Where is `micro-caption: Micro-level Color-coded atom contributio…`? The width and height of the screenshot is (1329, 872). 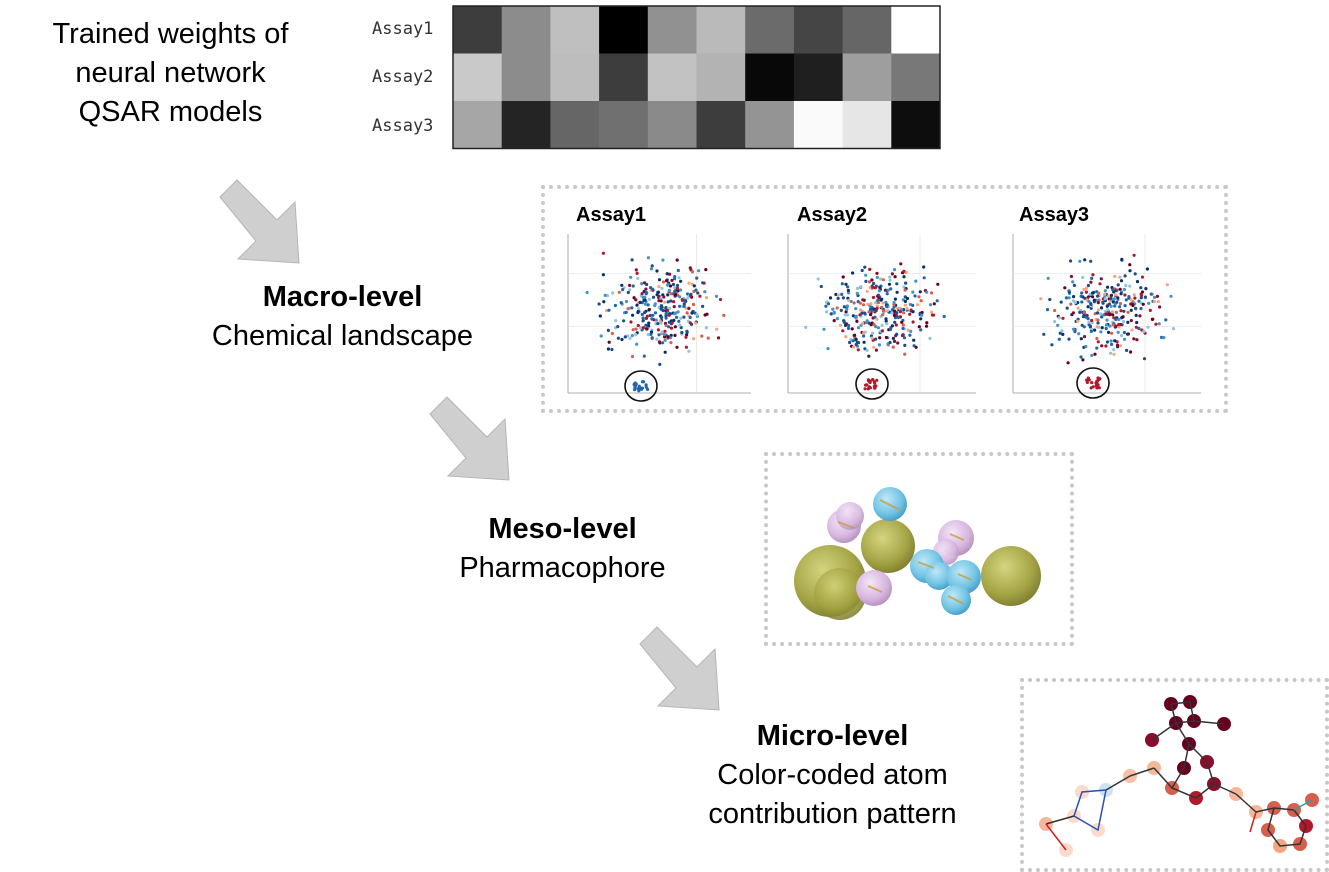
micro-caption: Micro-level Color-coded atom contributio… is located at coordinates (832, 775).